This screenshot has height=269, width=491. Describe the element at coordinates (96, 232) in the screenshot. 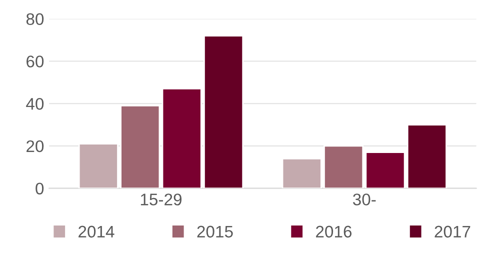

I see `legend-label: 2014` at that location.